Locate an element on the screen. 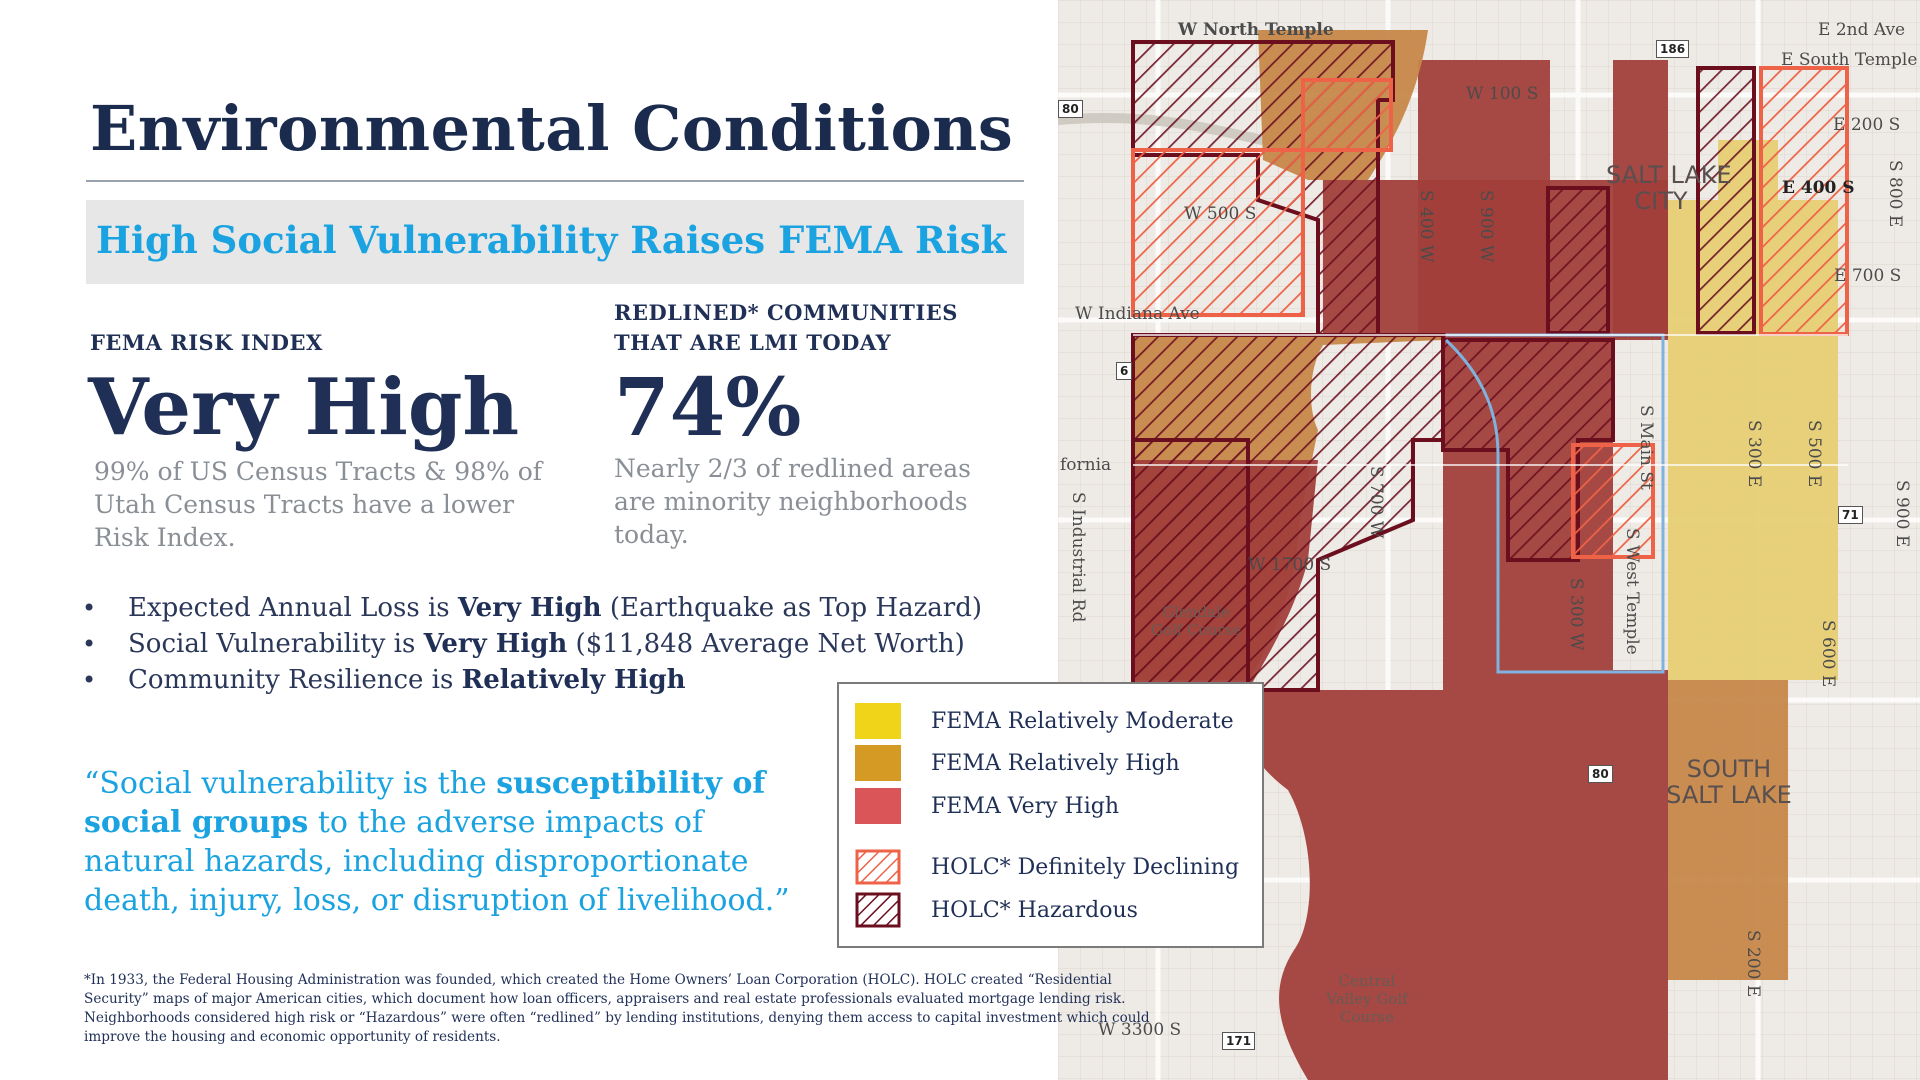  street-label: S 900 W is located at coordinates (1486, 226).